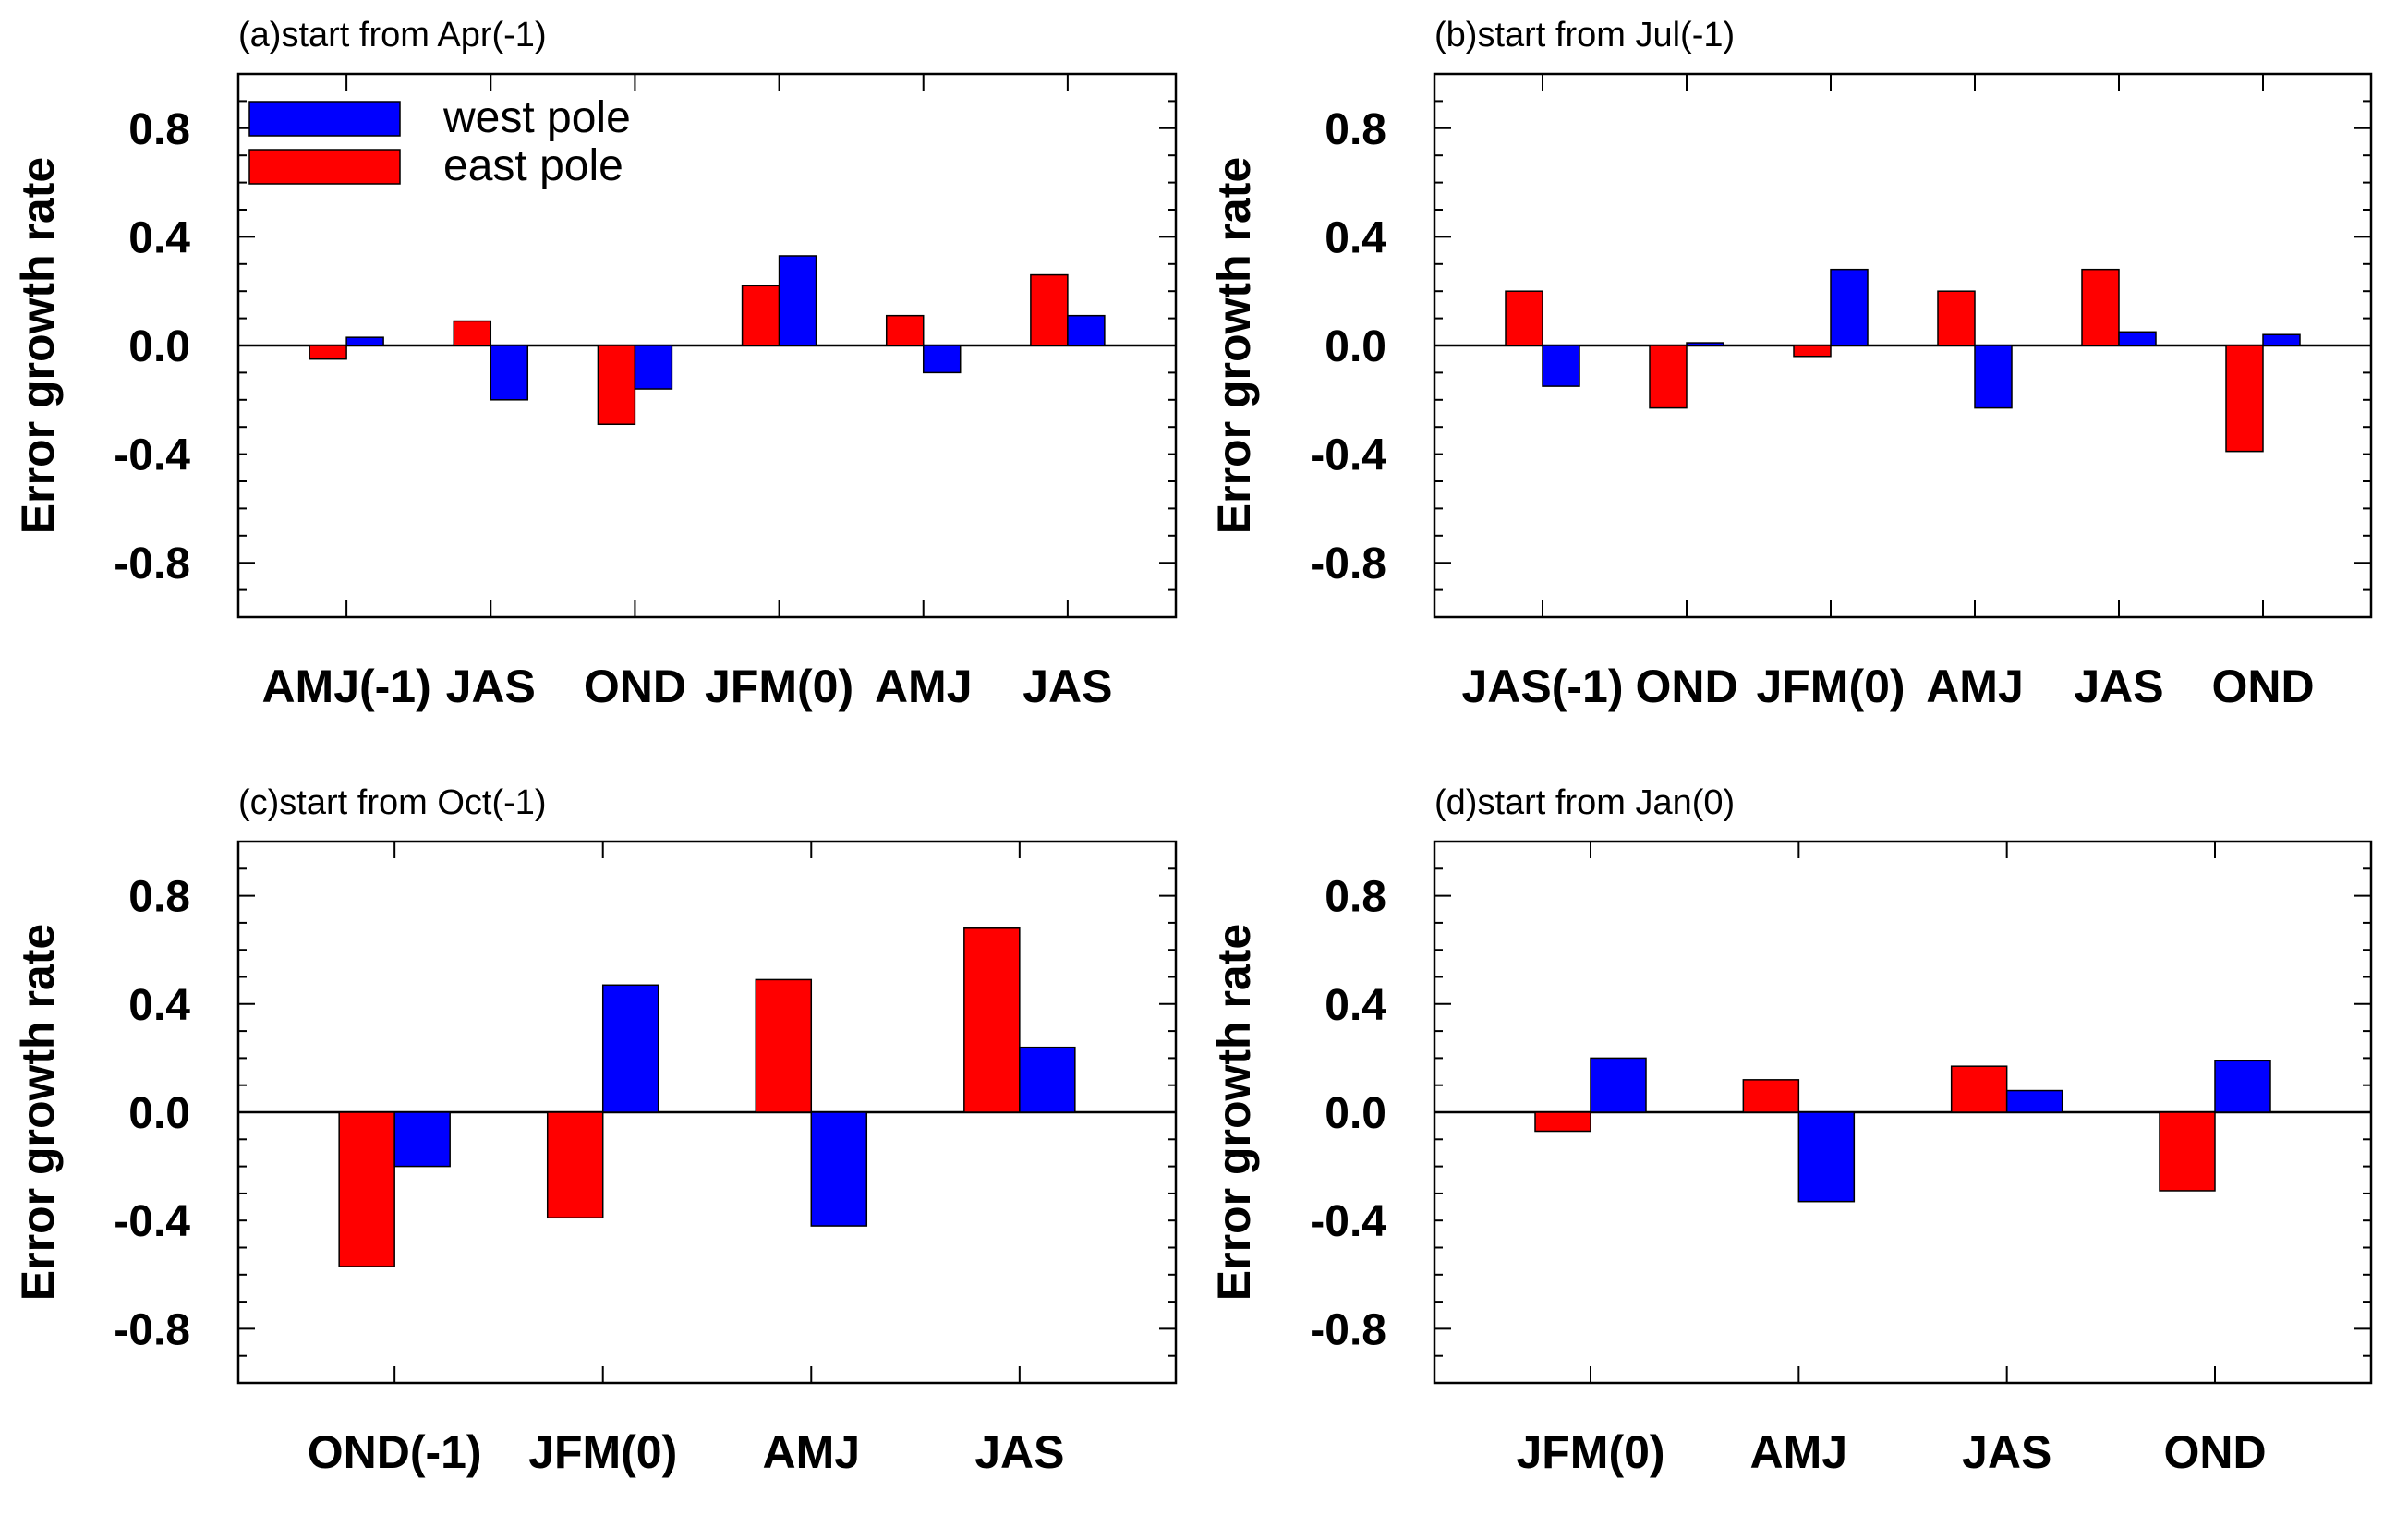 The width and height of the screenshot is (2408, 1515). Describe the element at coordinates (324, 167) in the screenshot. I see `legend-swatch-east-pole` at that location.